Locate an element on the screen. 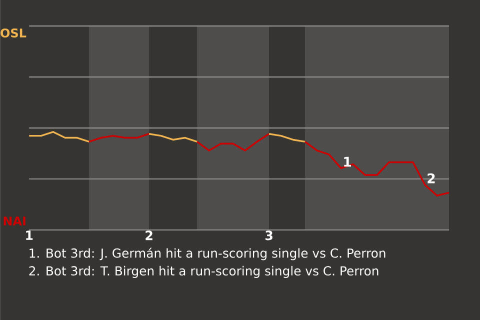  text: 2. Bot 3rd: T. Birgen hit a run-scoring single vs C. Perron is located at coordinates (203, 272).